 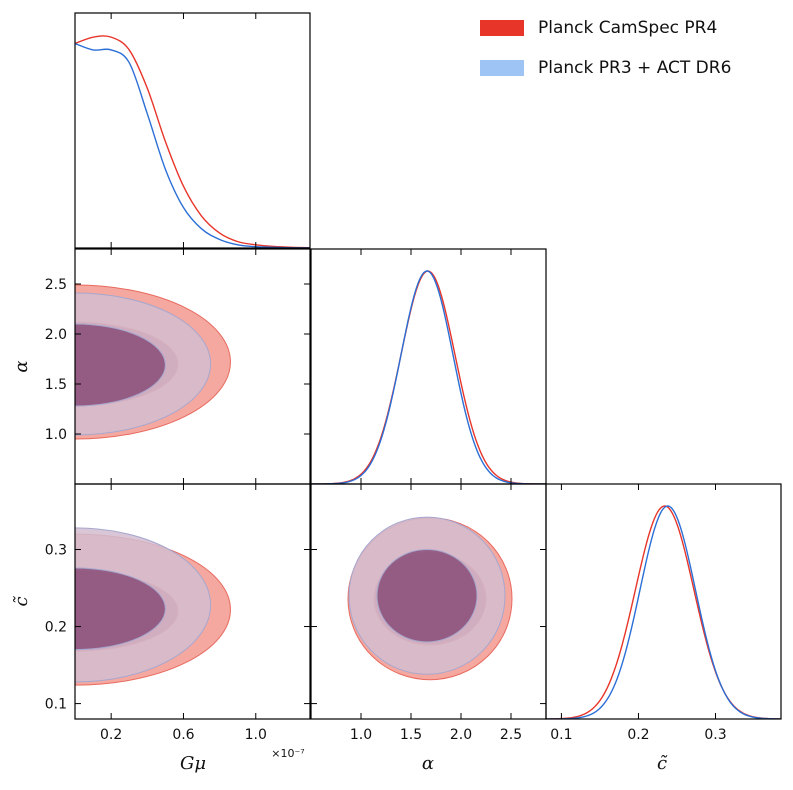 What do you see at coordinates (111, 735) in the screenshot?
I see `x-tick-label-g-mu: 0.2` at bounding box center [111, 735].